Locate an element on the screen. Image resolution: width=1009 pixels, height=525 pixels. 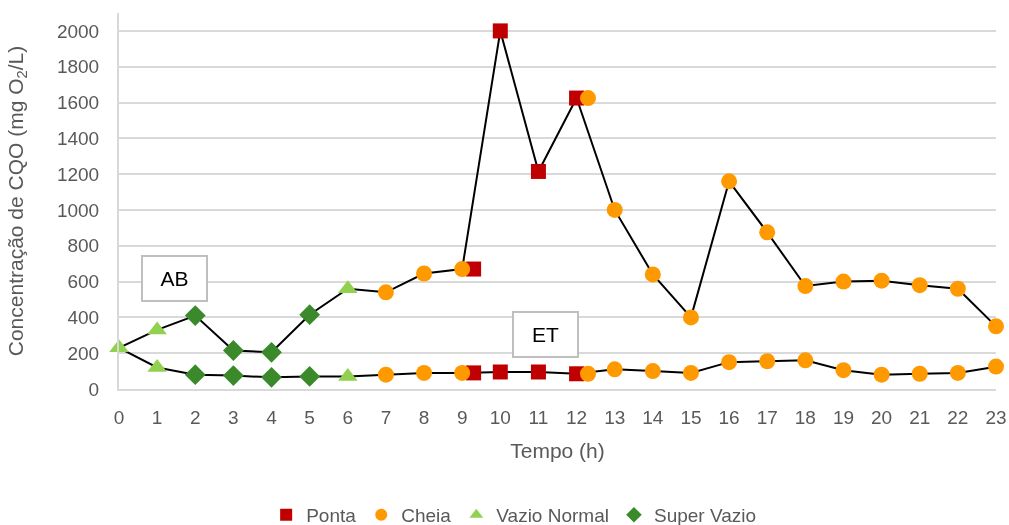
annotation: ET is located at coordinates (545, 334).